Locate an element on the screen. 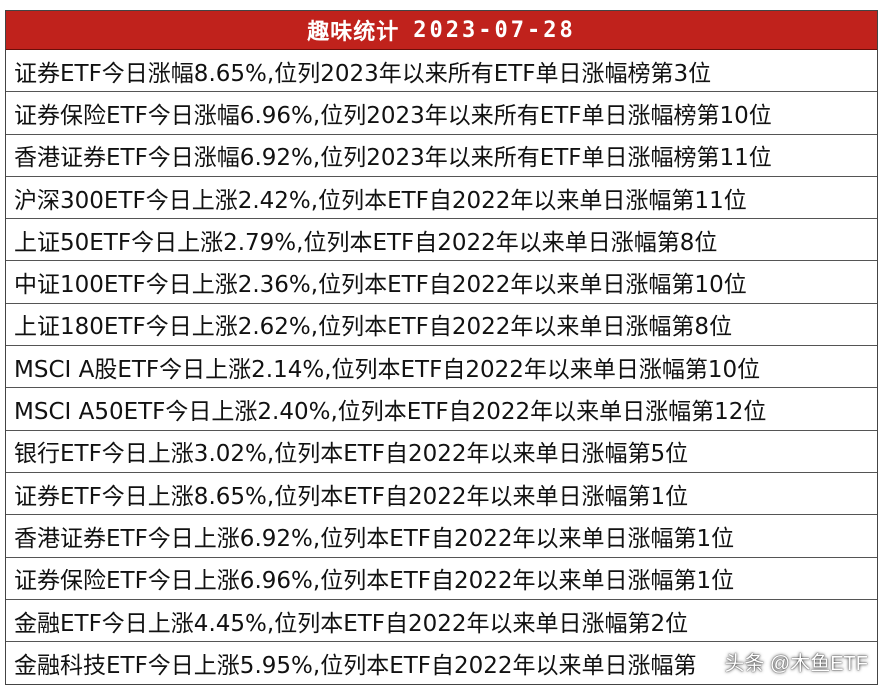 The height and width of the screenshot is (688, 884). table-row: 金融科技ETF今日上涨5.95%,位列本ETF自2022年以来单日涨幅第 is located at coordinates (355, 666).